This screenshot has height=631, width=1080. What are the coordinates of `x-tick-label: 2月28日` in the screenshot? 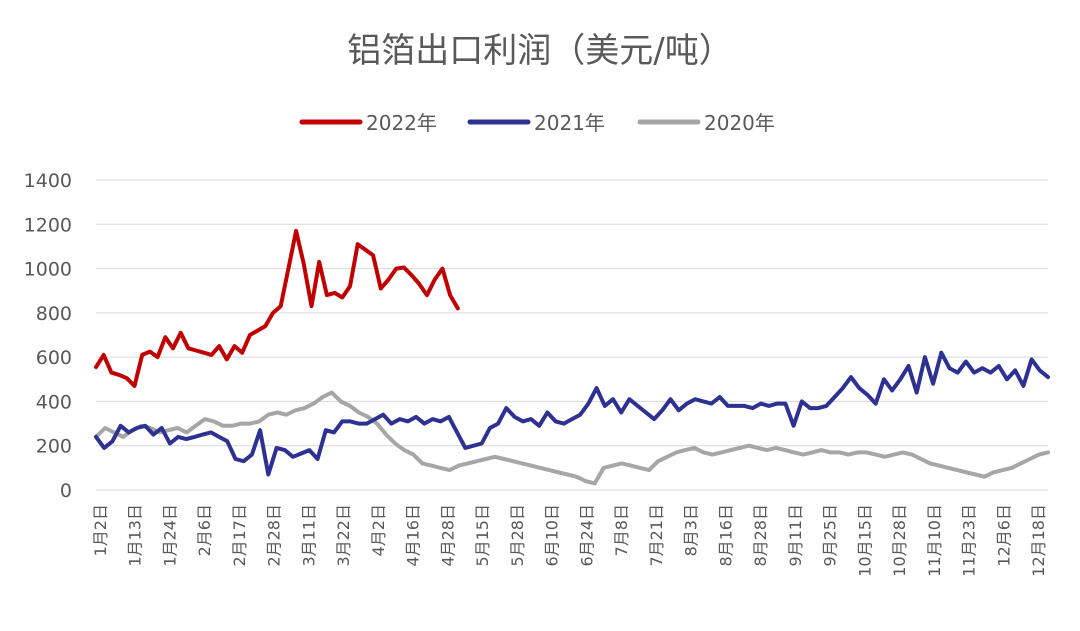 It's located at (274, 535).